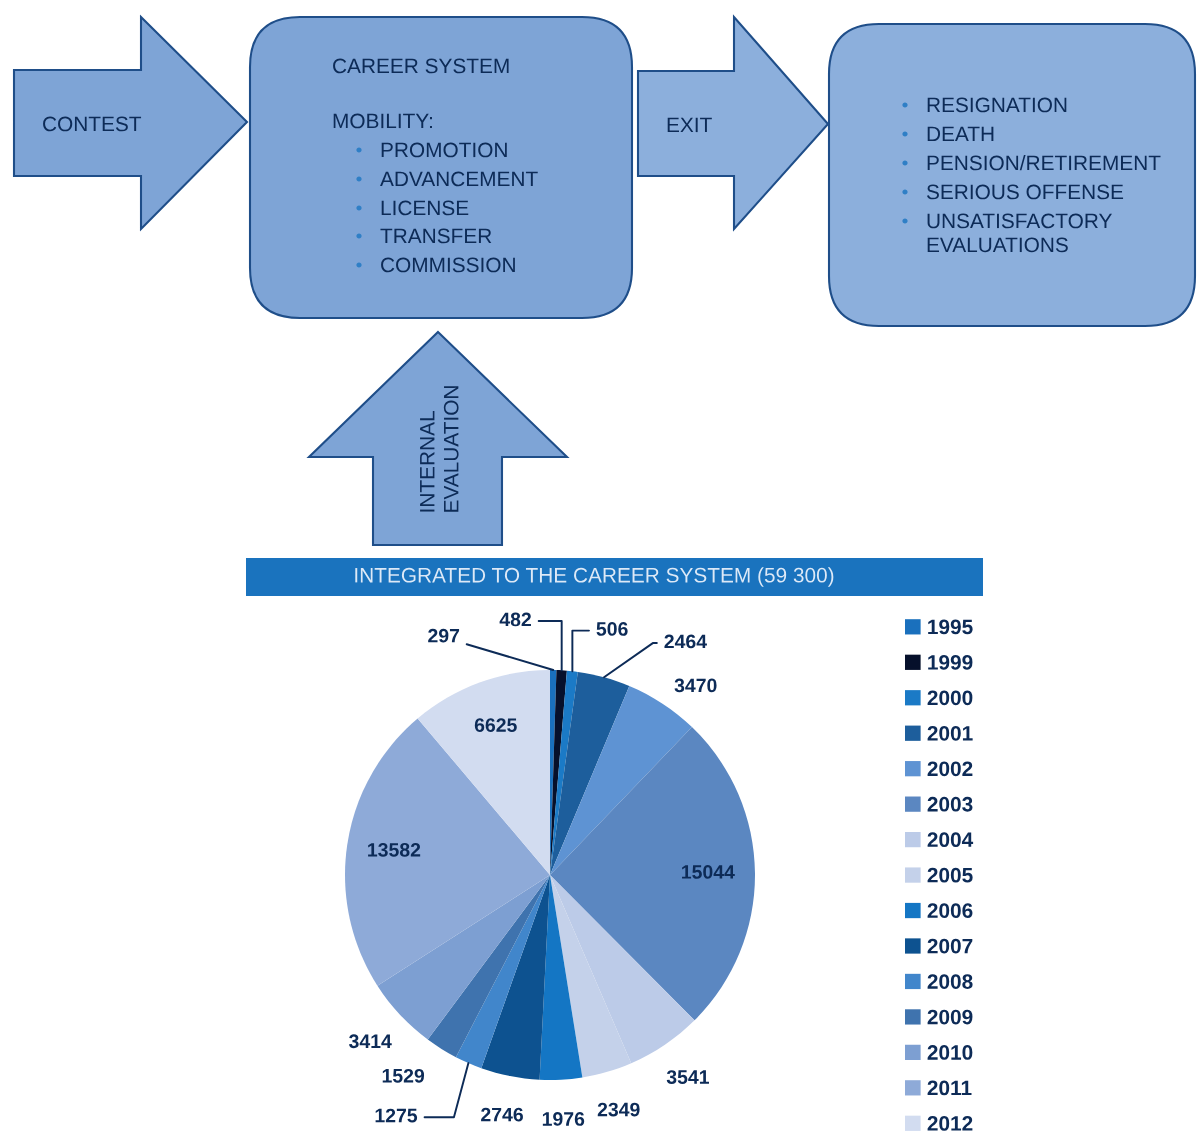 The image size is (1198, 1142). I want to click on legend-label: 2012, so click(950, 1123).